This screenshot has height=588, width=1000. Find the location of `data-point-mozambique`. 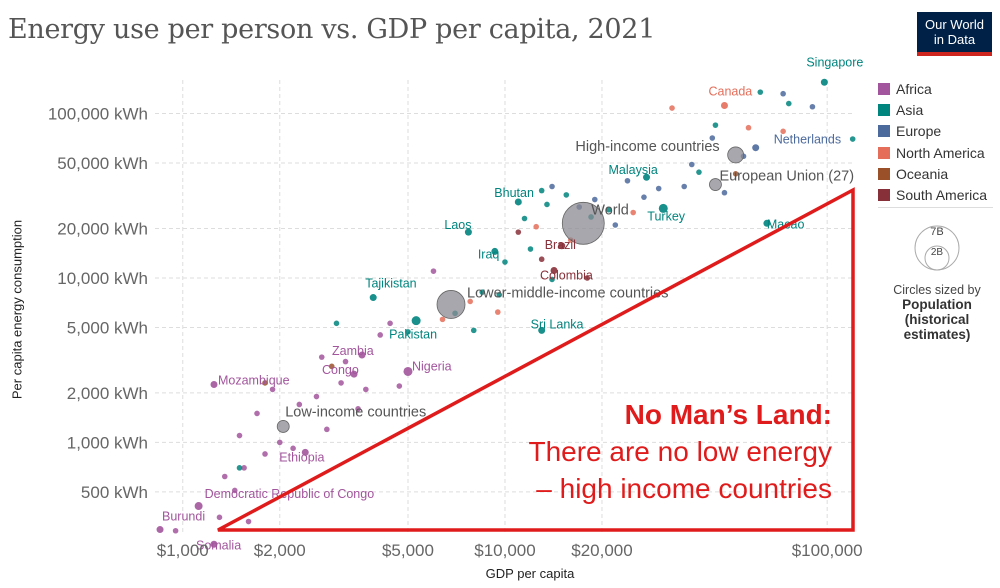

data-point-mozambique is located at coordinates (214, 384).